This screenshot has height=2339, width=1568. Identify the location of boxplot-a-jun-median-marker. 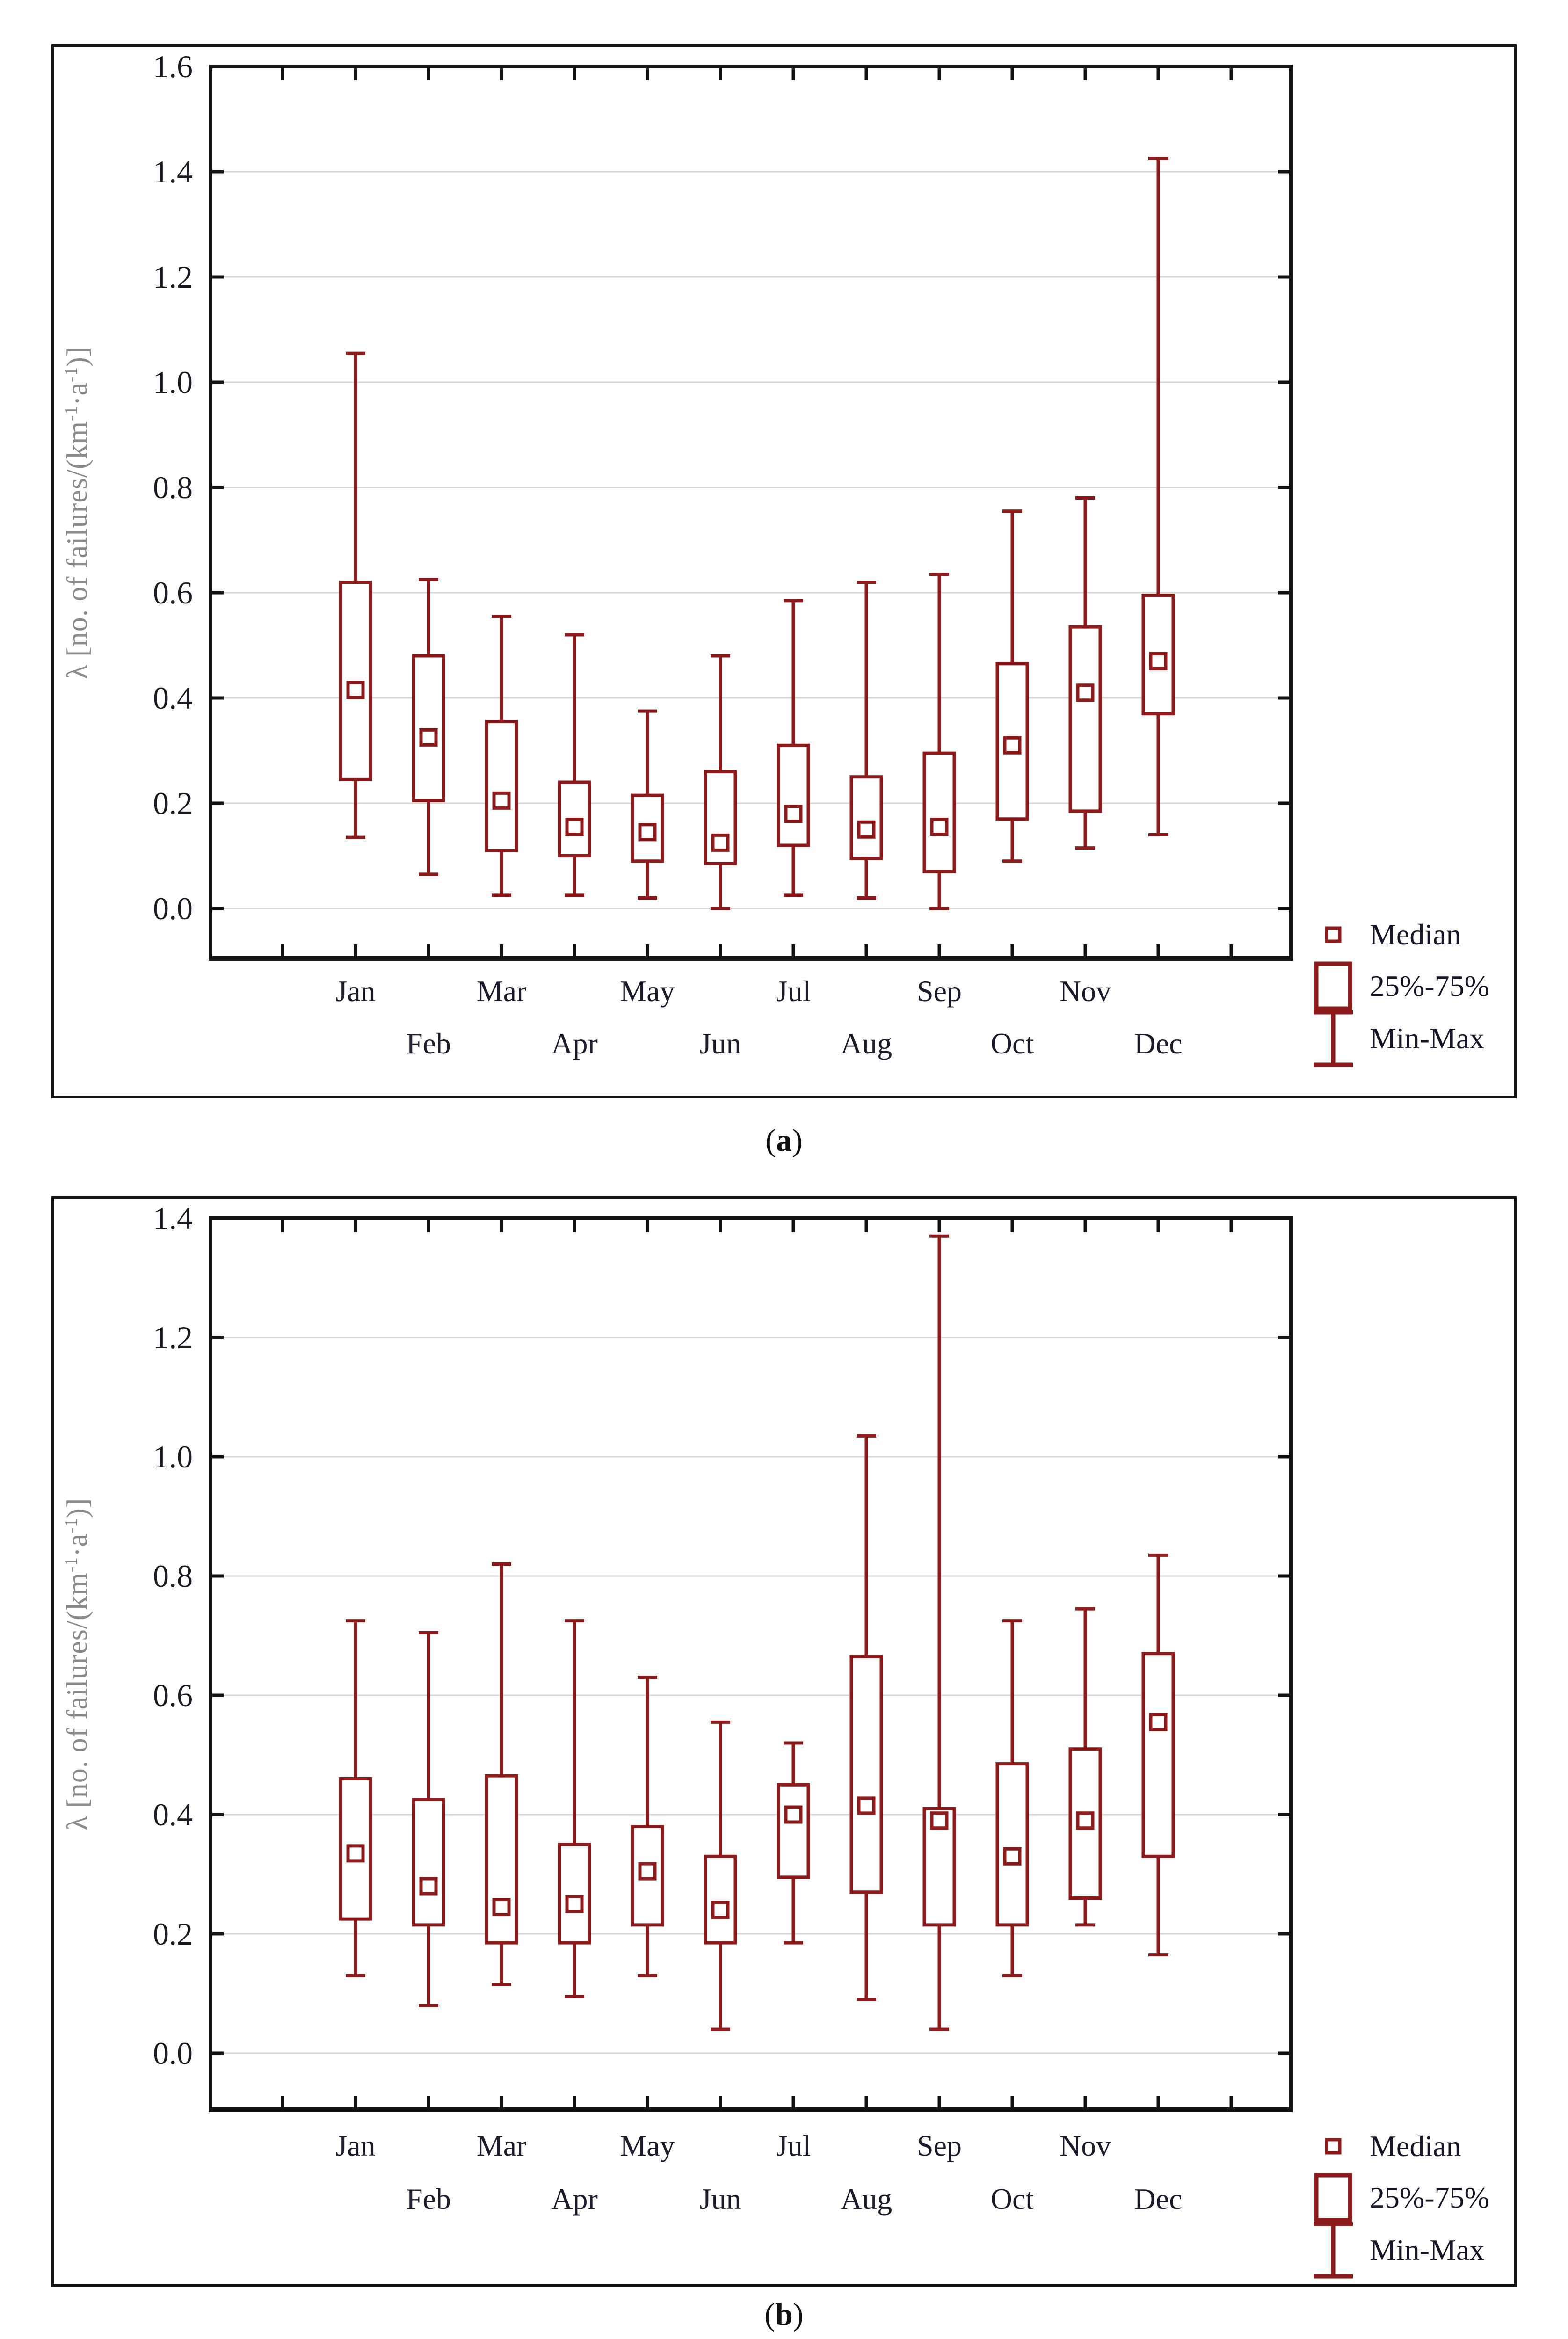
(721, 842).